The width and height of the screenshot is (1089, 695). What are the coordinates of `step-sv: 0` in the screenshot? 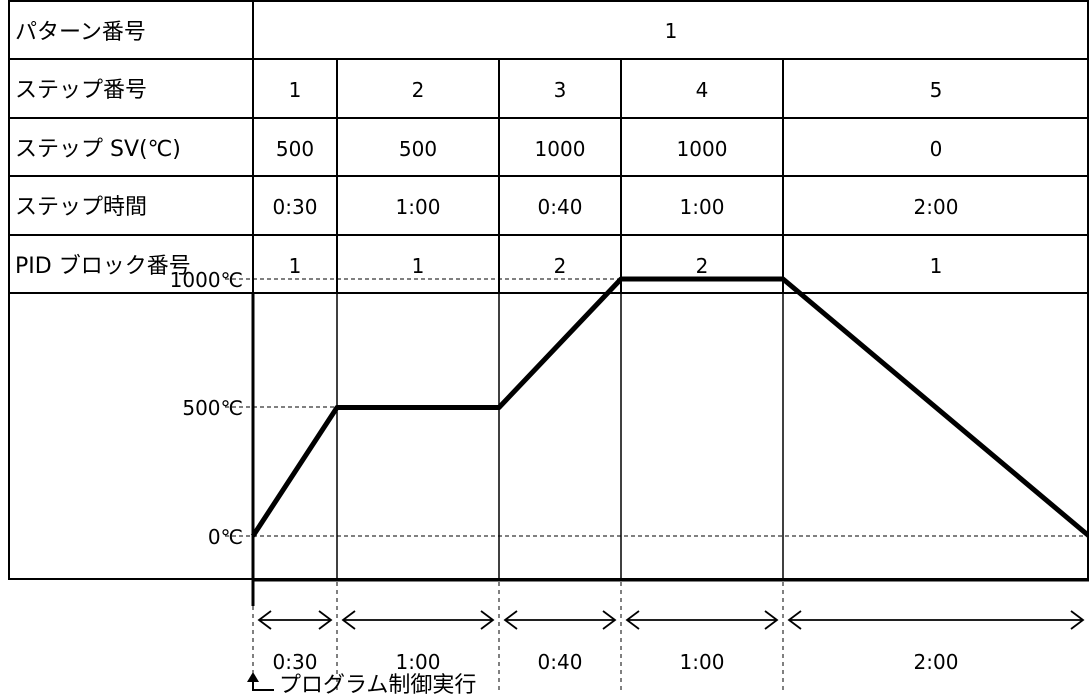 It's located at (936, 149).